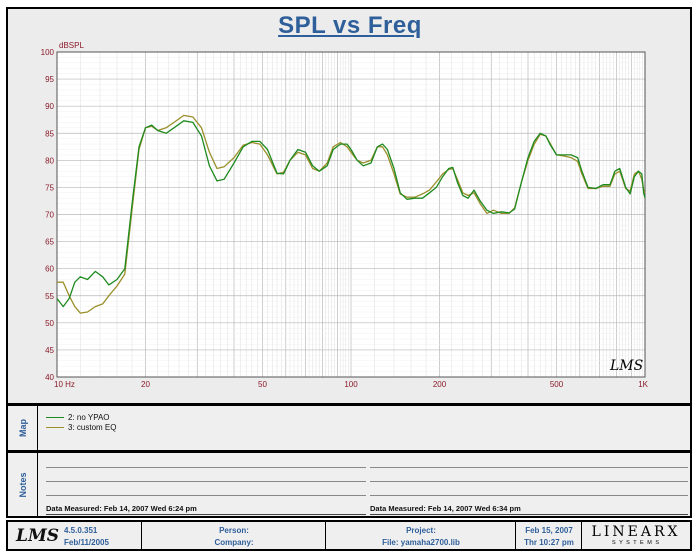 The width and height of the screenshot is (700, 560). I want to click on y-tick-label: 60, so click(49, 269).